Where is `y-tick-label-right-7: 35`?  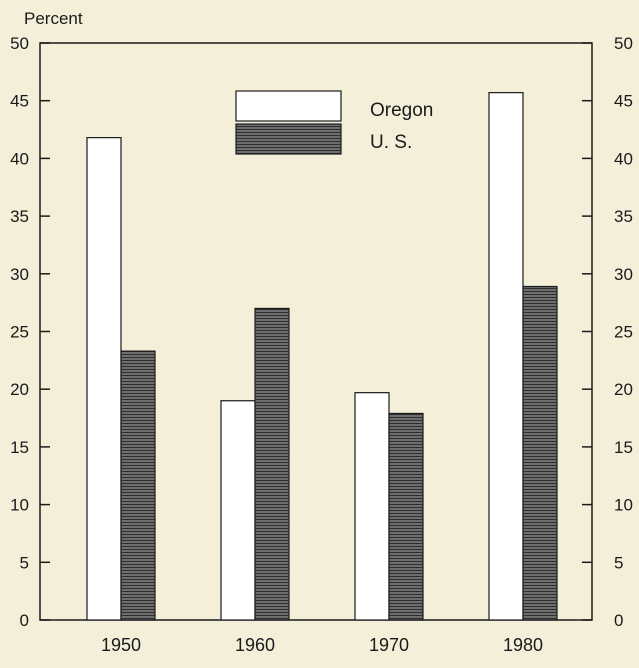 y-tick-label-right-7: 35 is located at coordinates (623, 216).